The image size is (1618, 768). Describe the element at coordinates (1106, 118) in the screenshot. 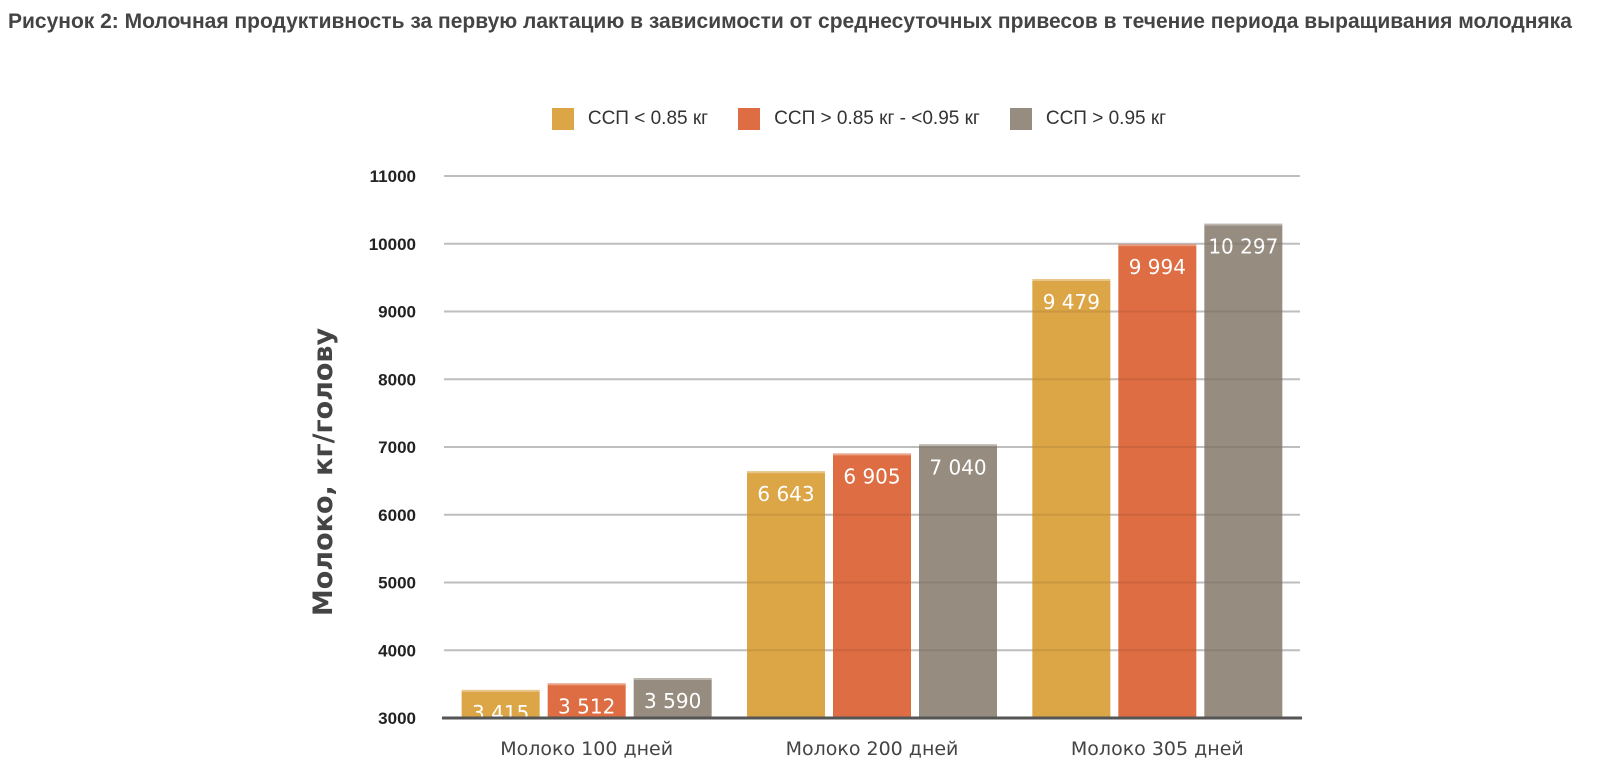

I see `legend-label: ССП > 0.95 кг` at that location.